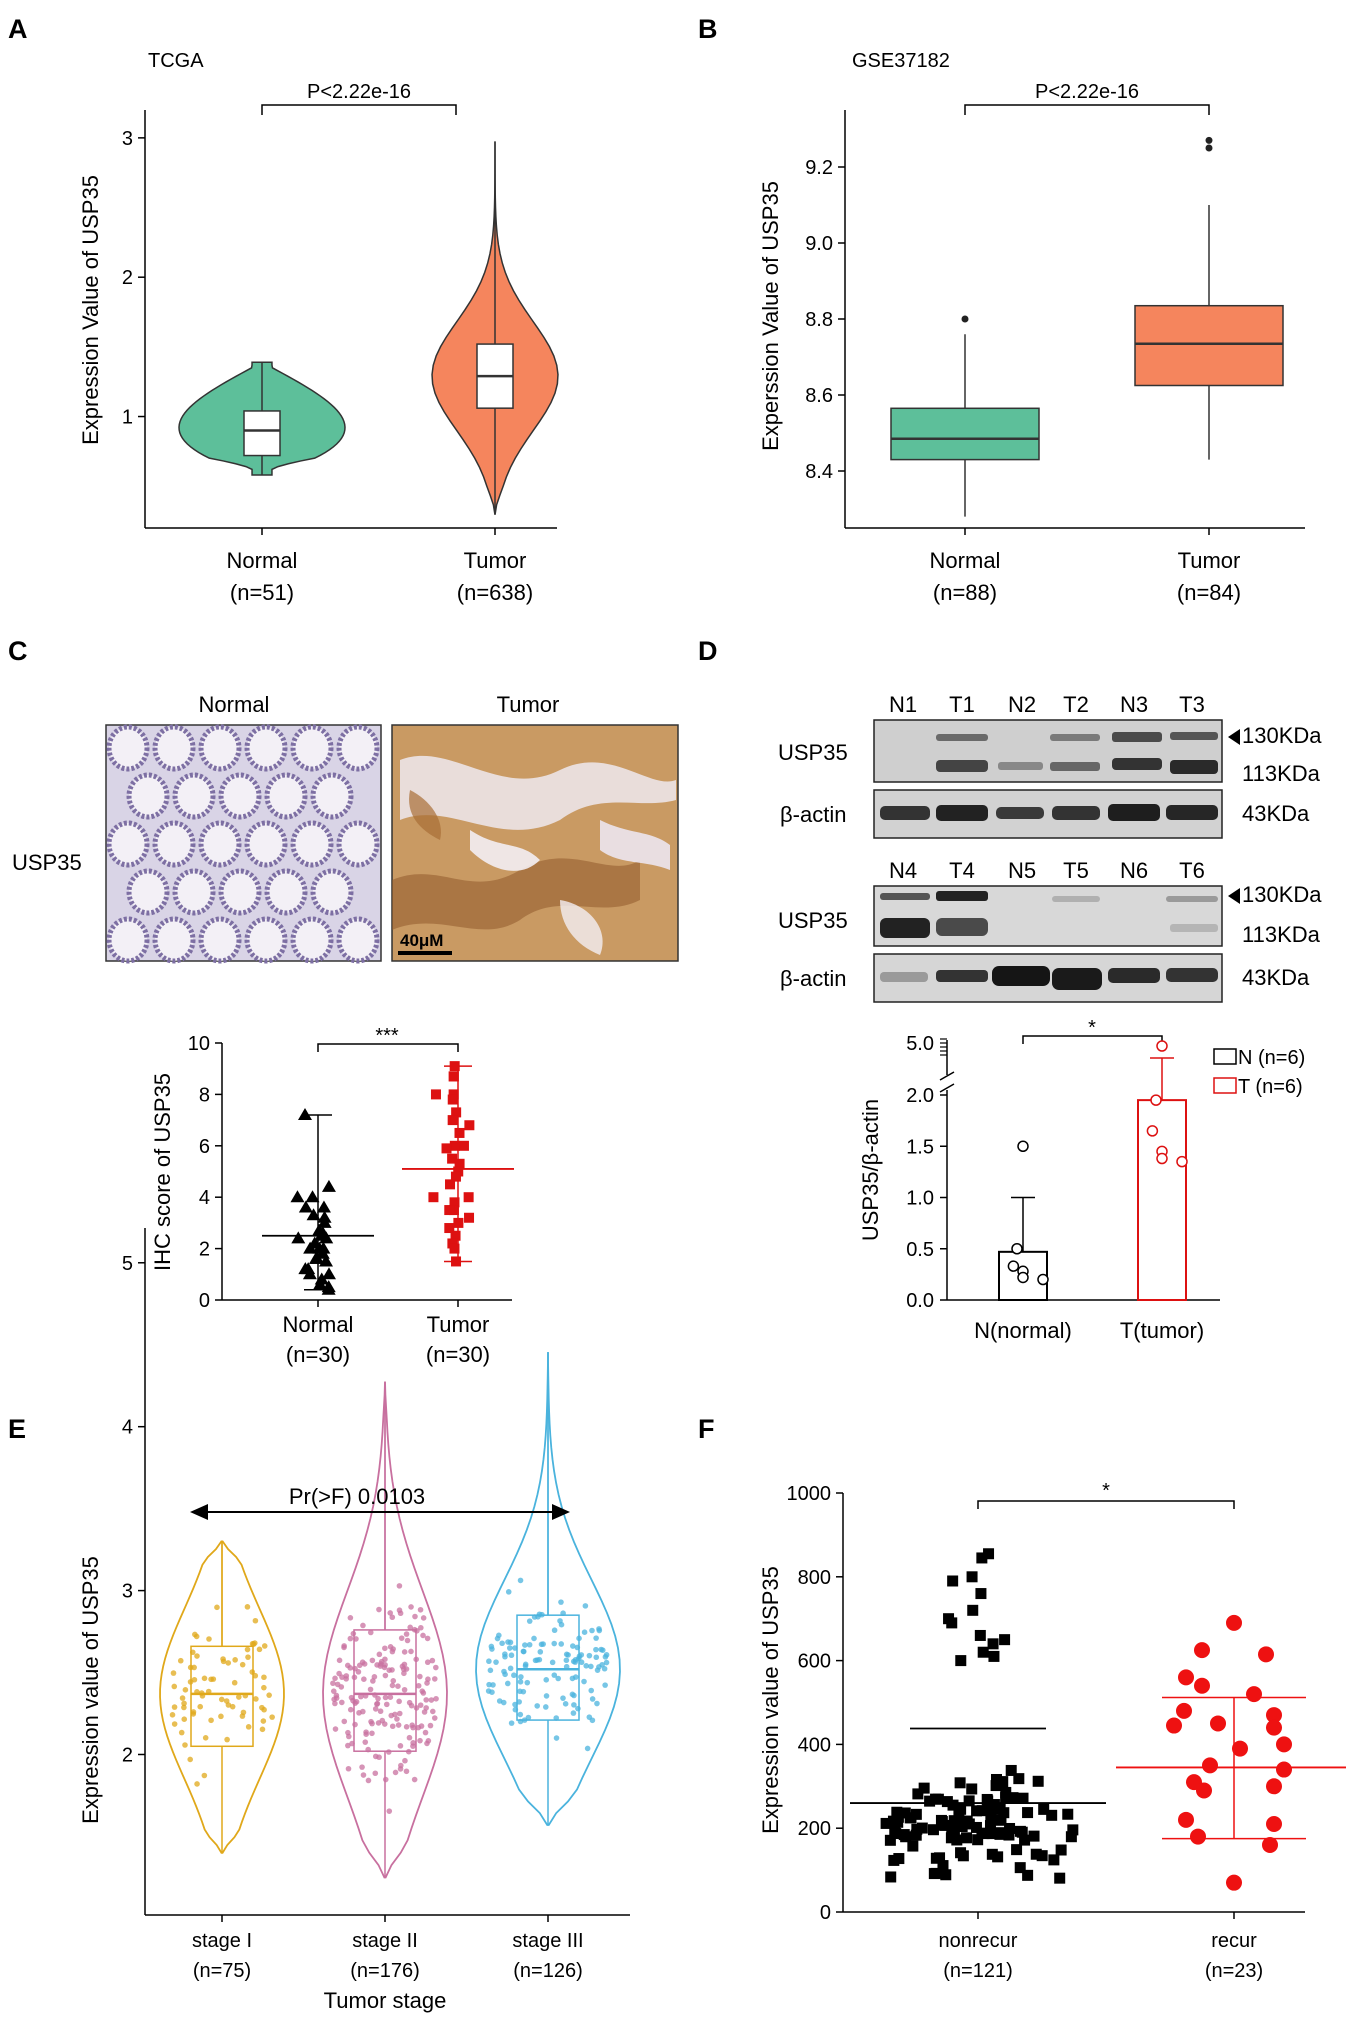 This screenshot has height=2017, width=1346. Describe the element at coordinates (385, 1971) in the screenshot. I see `panel-e-n-2: (n=176)` at that location.